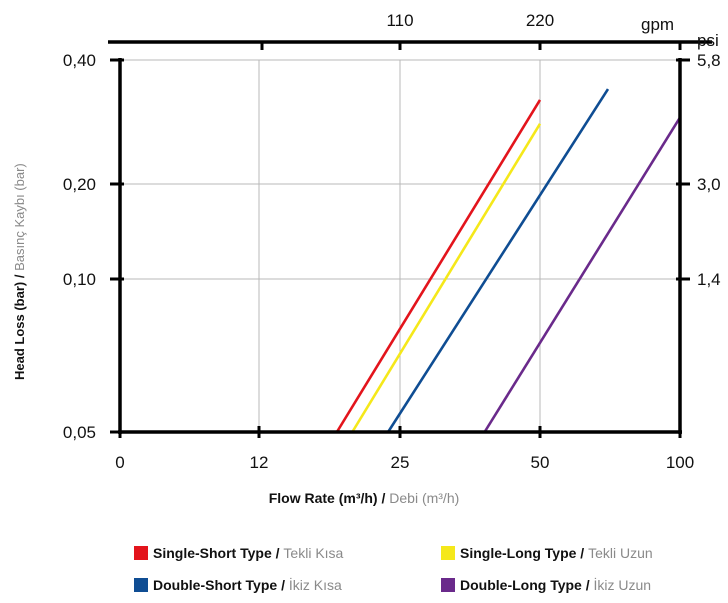 Image resolution: width=728 pixels, height=603 pixels. I want to click on y-tick-label: 0,20, so click(79, 184).